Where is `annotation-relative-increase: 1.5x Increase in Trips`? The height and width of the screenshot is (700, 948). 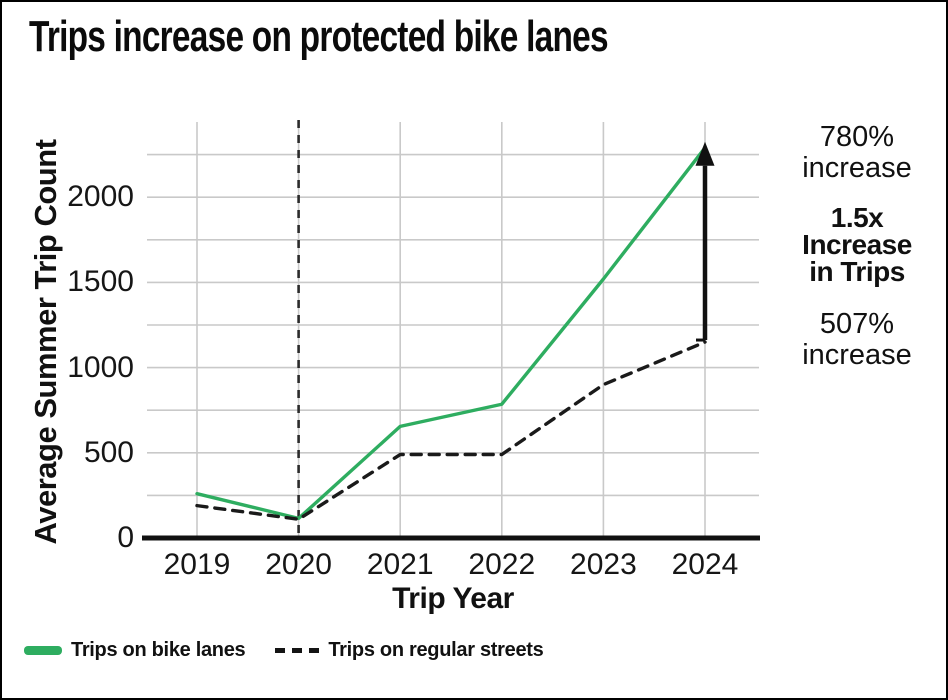 annotation-relative-increase: 1.5x Increase in Trips is located at coordinates (857, 244).